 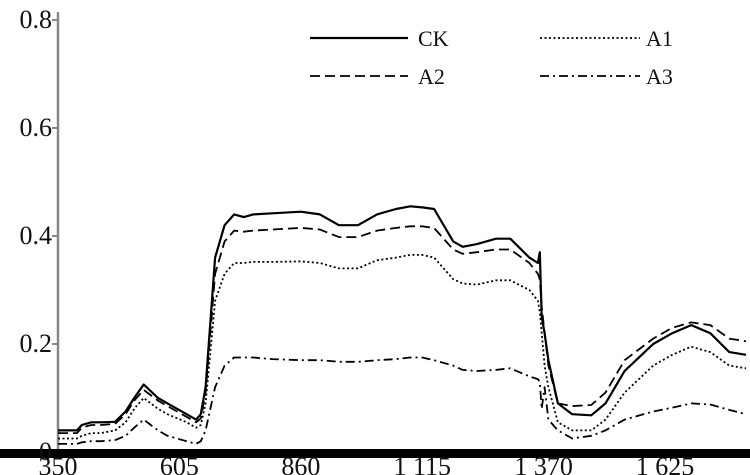 I want to click on y-tick-label: 0.8, so click(x=36, y=19).